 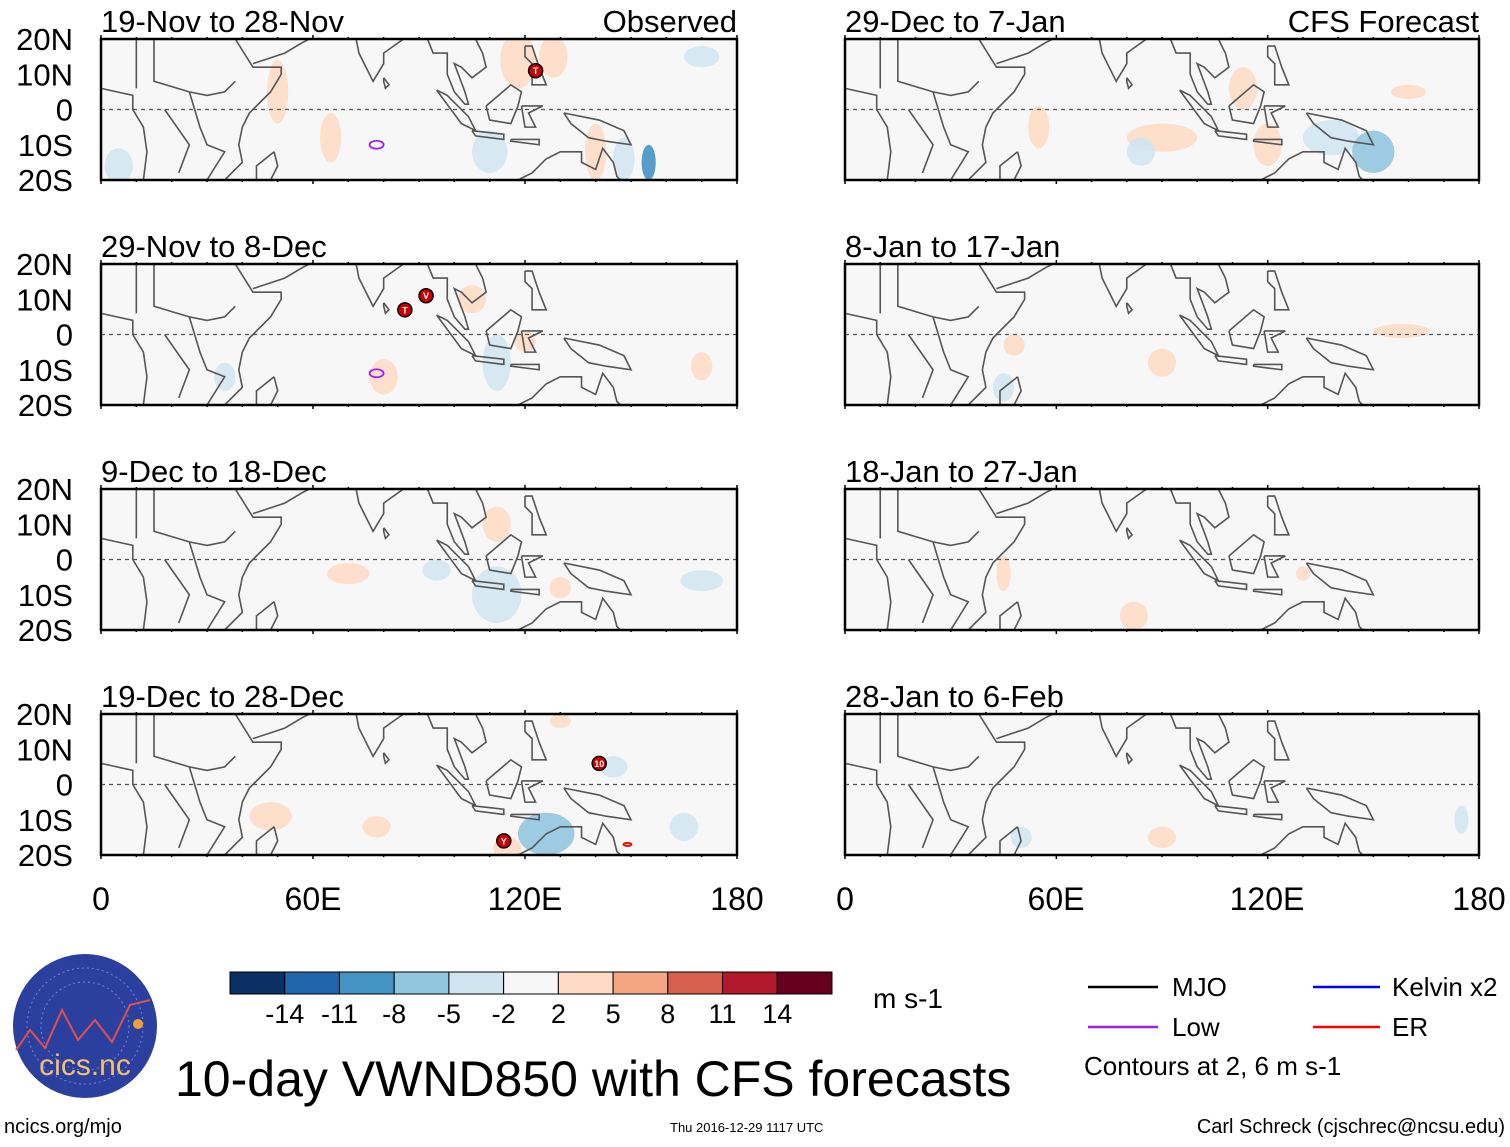 What do you see at coordinates (85, 1065) in the screenshot?
I see `logo-text: cics.nc` at bounding box center [85, 1065].